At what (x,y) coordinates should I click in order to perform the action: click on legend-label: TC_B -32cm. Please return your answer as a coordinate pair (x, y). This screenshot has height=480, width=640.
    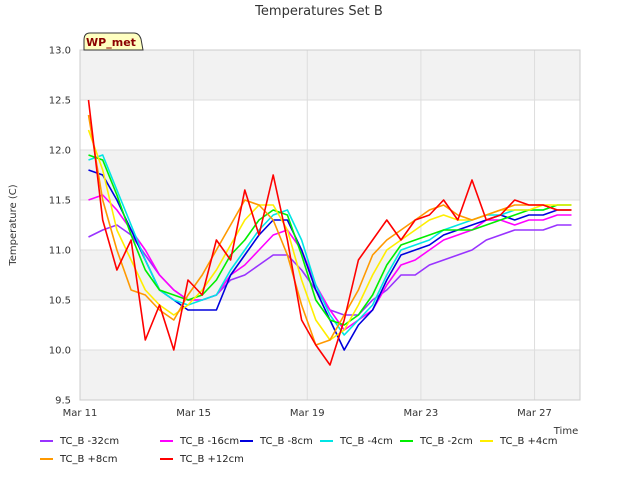
    Looking at the image, I should click on (90, 441).